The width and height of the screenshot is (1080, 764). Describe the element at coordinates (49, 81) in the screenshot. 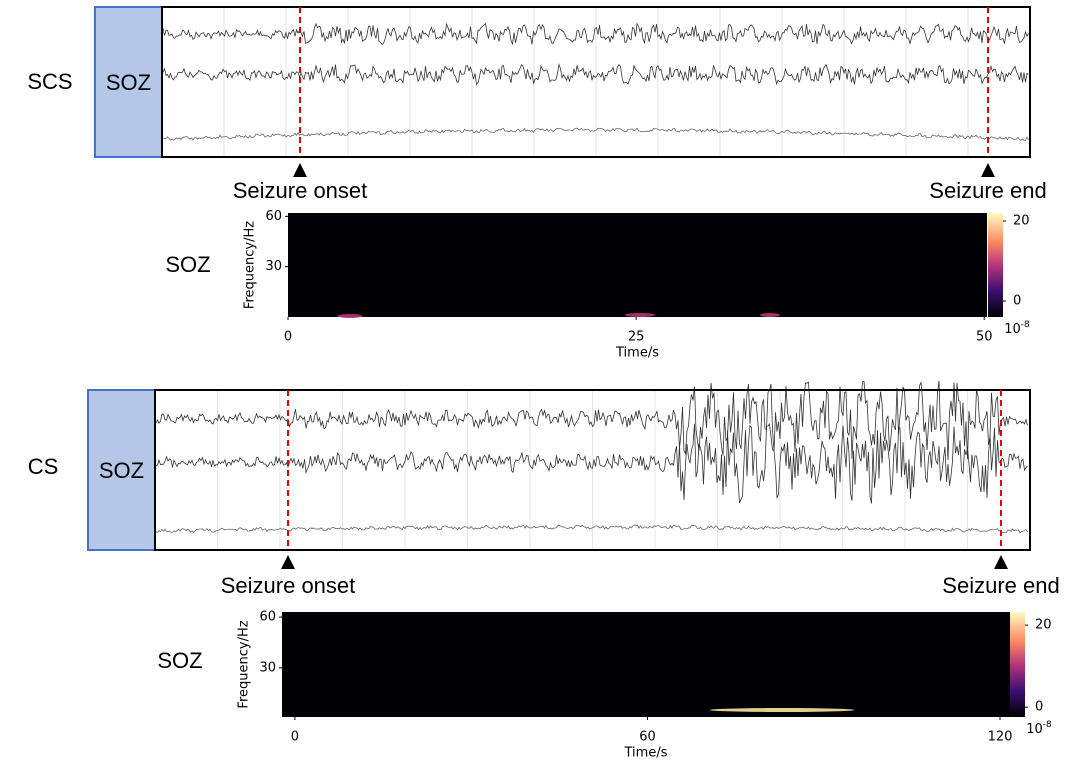

I see `panel-label: SCS` at that location.